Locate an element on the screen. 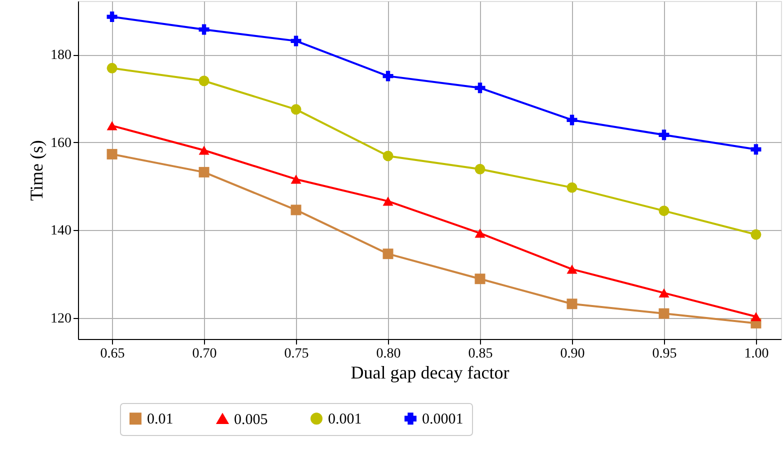 This screenshot has width=783, height=451. legend-label: 0.01 is located at coordinates (160, 420).